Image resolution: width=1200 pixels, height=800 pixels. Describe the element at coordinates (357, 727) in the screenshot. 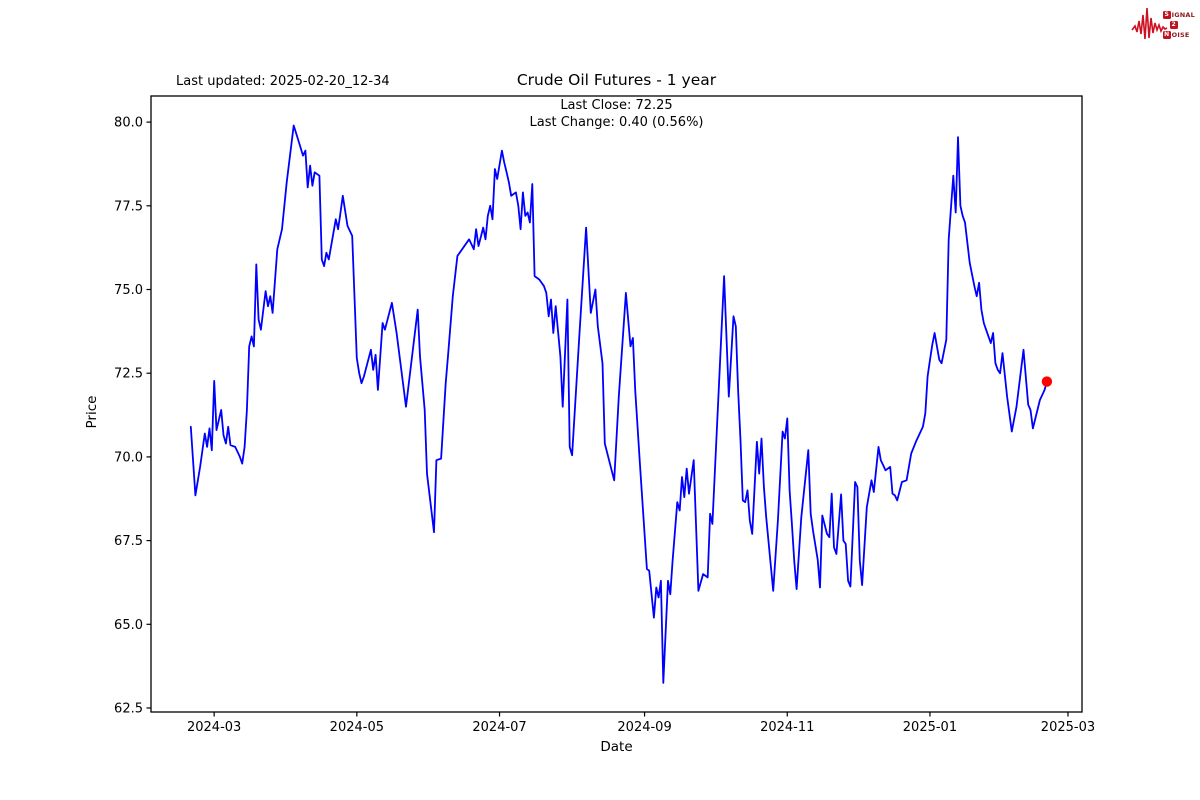

I see `x-tick-label: 2024-05` at that location.